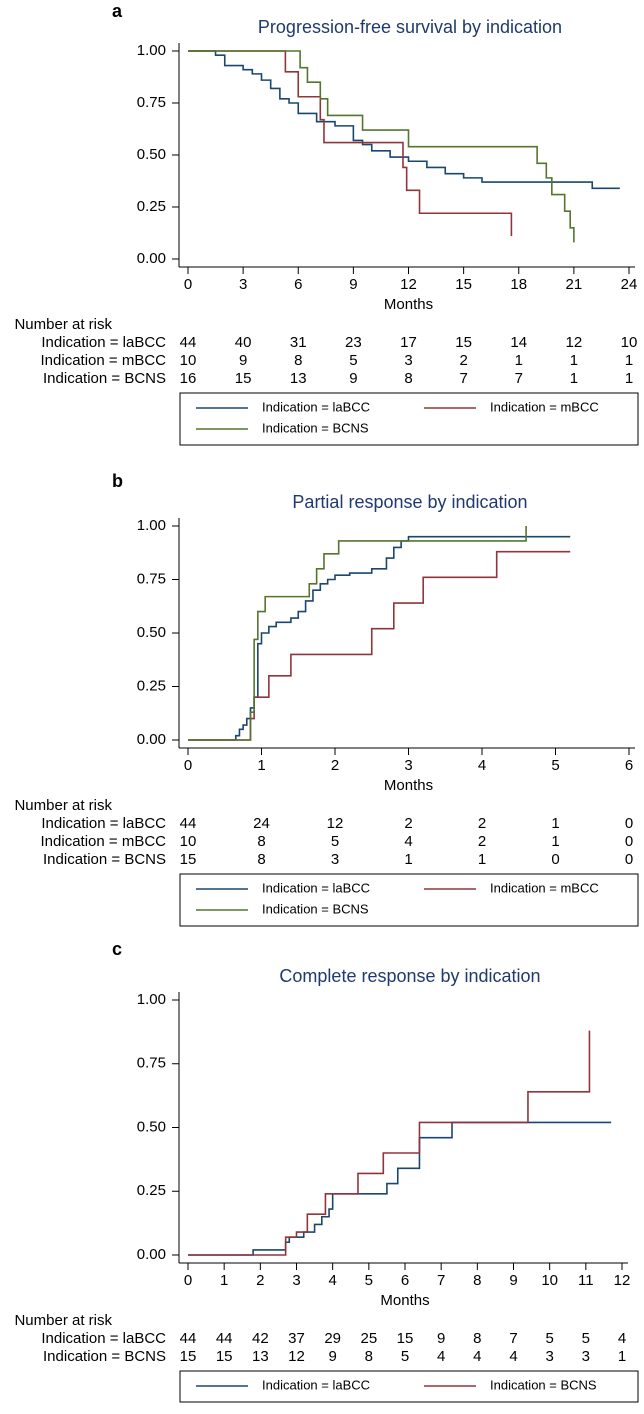 Image resolution: width=644 pixels, height=1414 pixels. Describe the element at coordinates (368, 1338) in the screenshot. I see `risk-count: 25` at that location.